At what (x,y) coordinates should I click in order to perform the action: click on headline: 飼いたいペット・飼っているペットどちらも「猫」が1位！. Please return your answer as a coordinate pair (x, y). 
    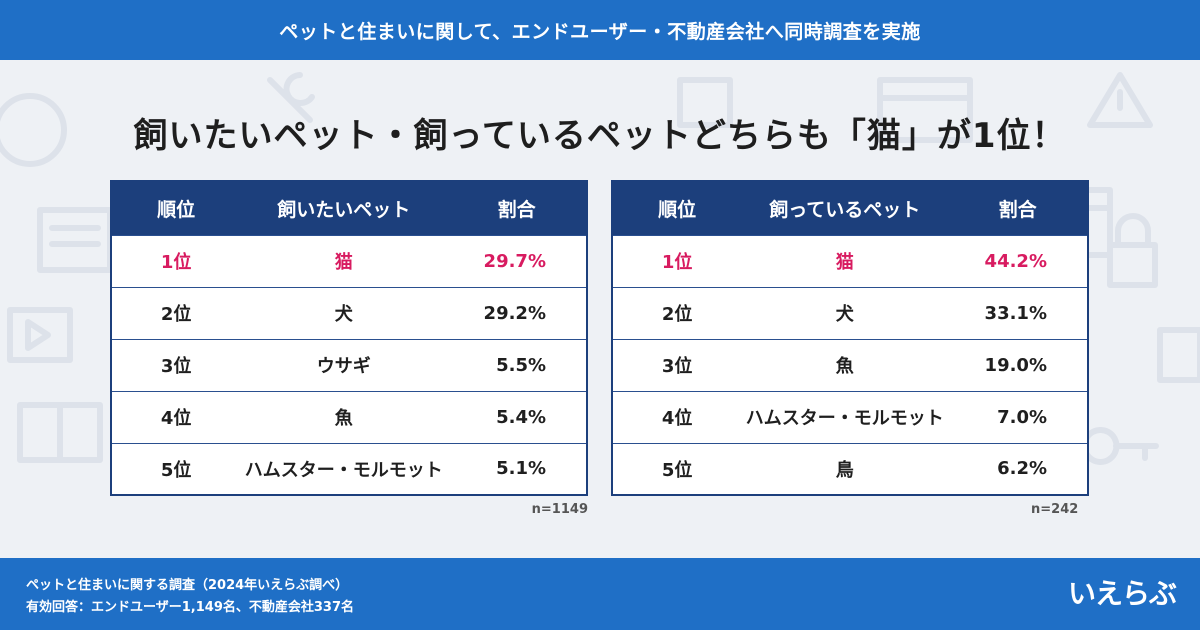
    Looking at the image, I should click on (600, 136).